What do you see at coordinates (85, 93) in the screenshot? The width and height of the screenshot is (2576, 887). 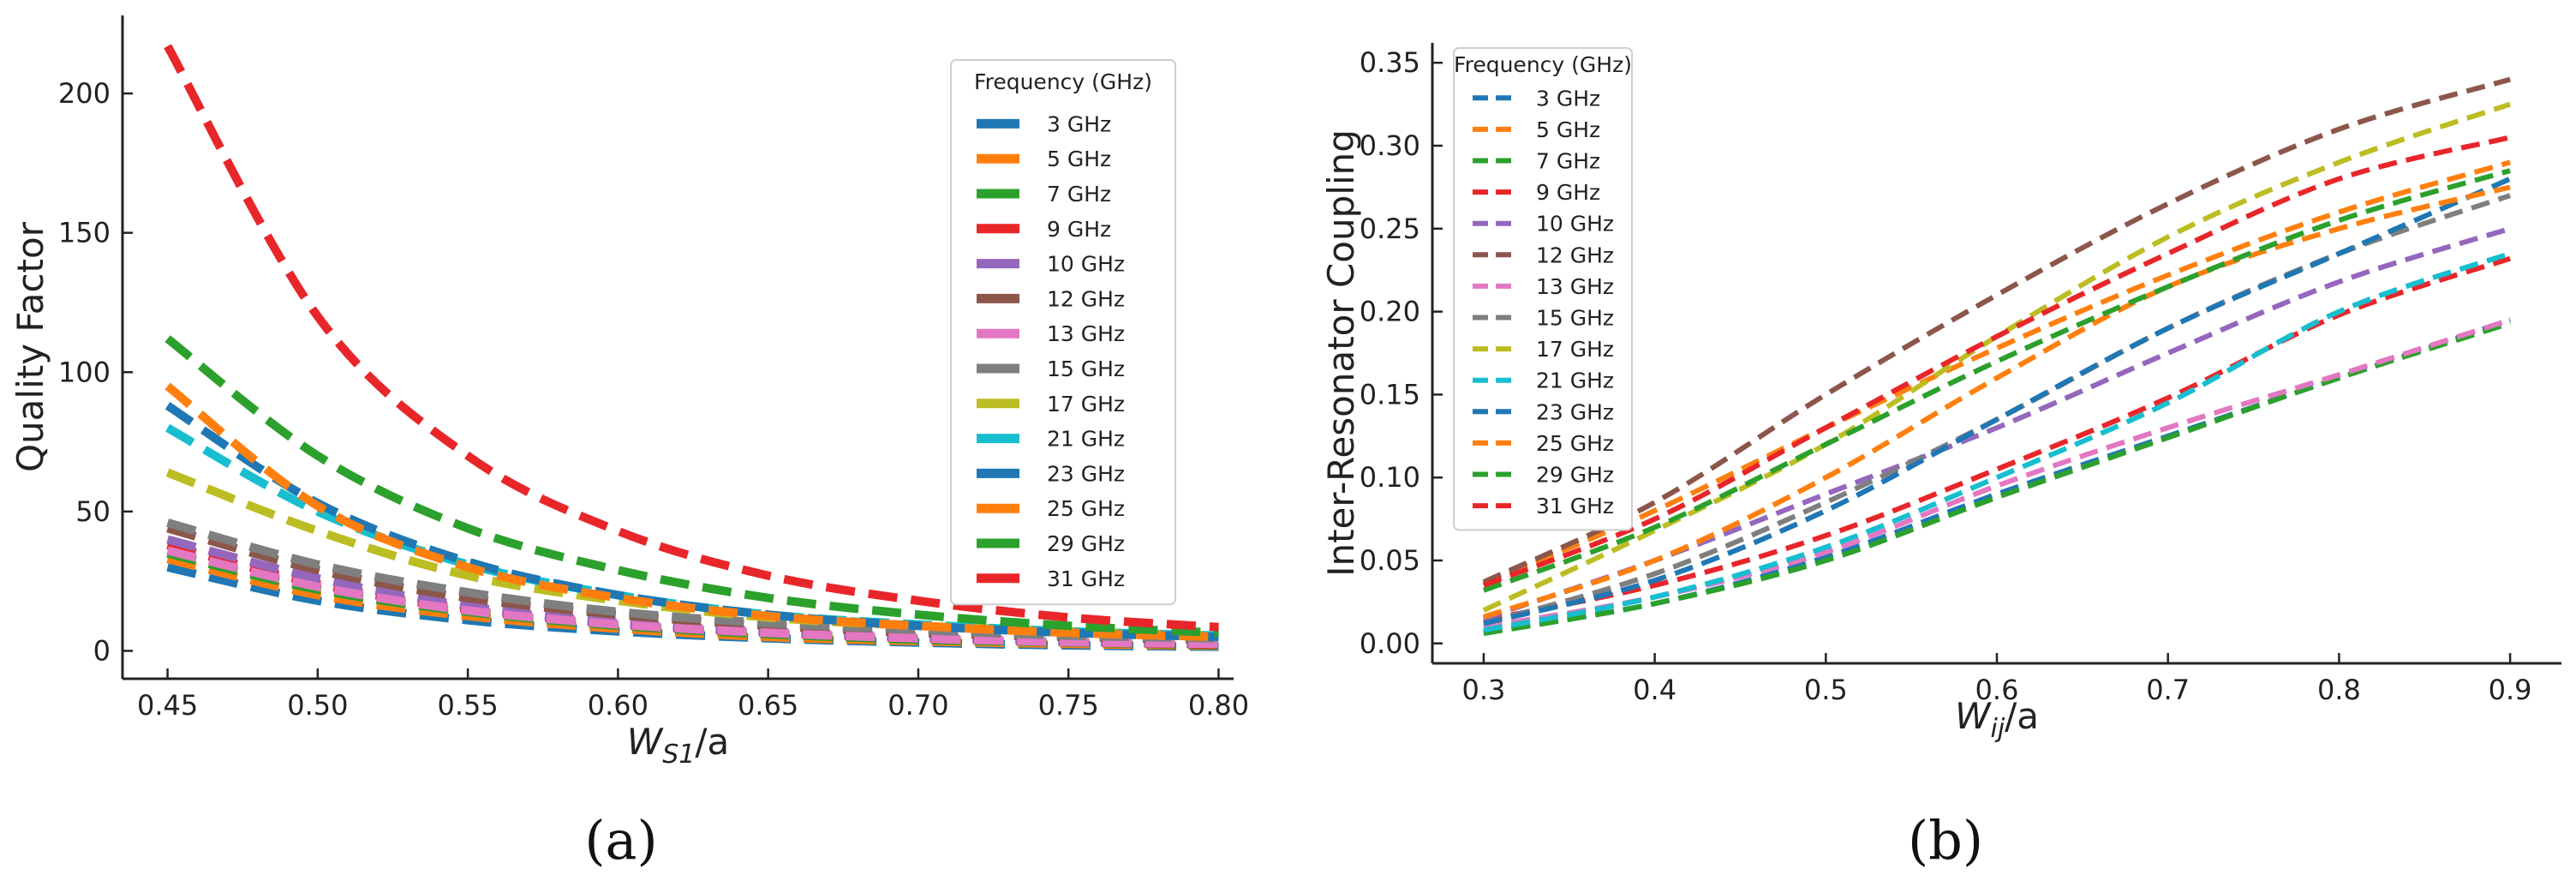 I see `y-tick-label: 200` at bounding box center [85, 93].